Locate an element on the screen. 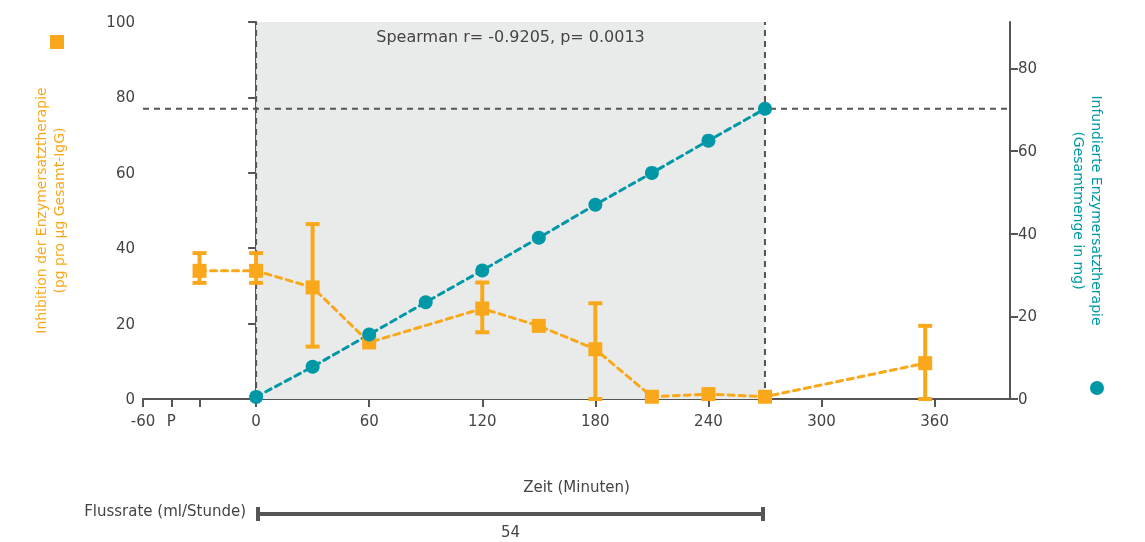  y-tick-label: 40 is located at coordinates (125, 248).